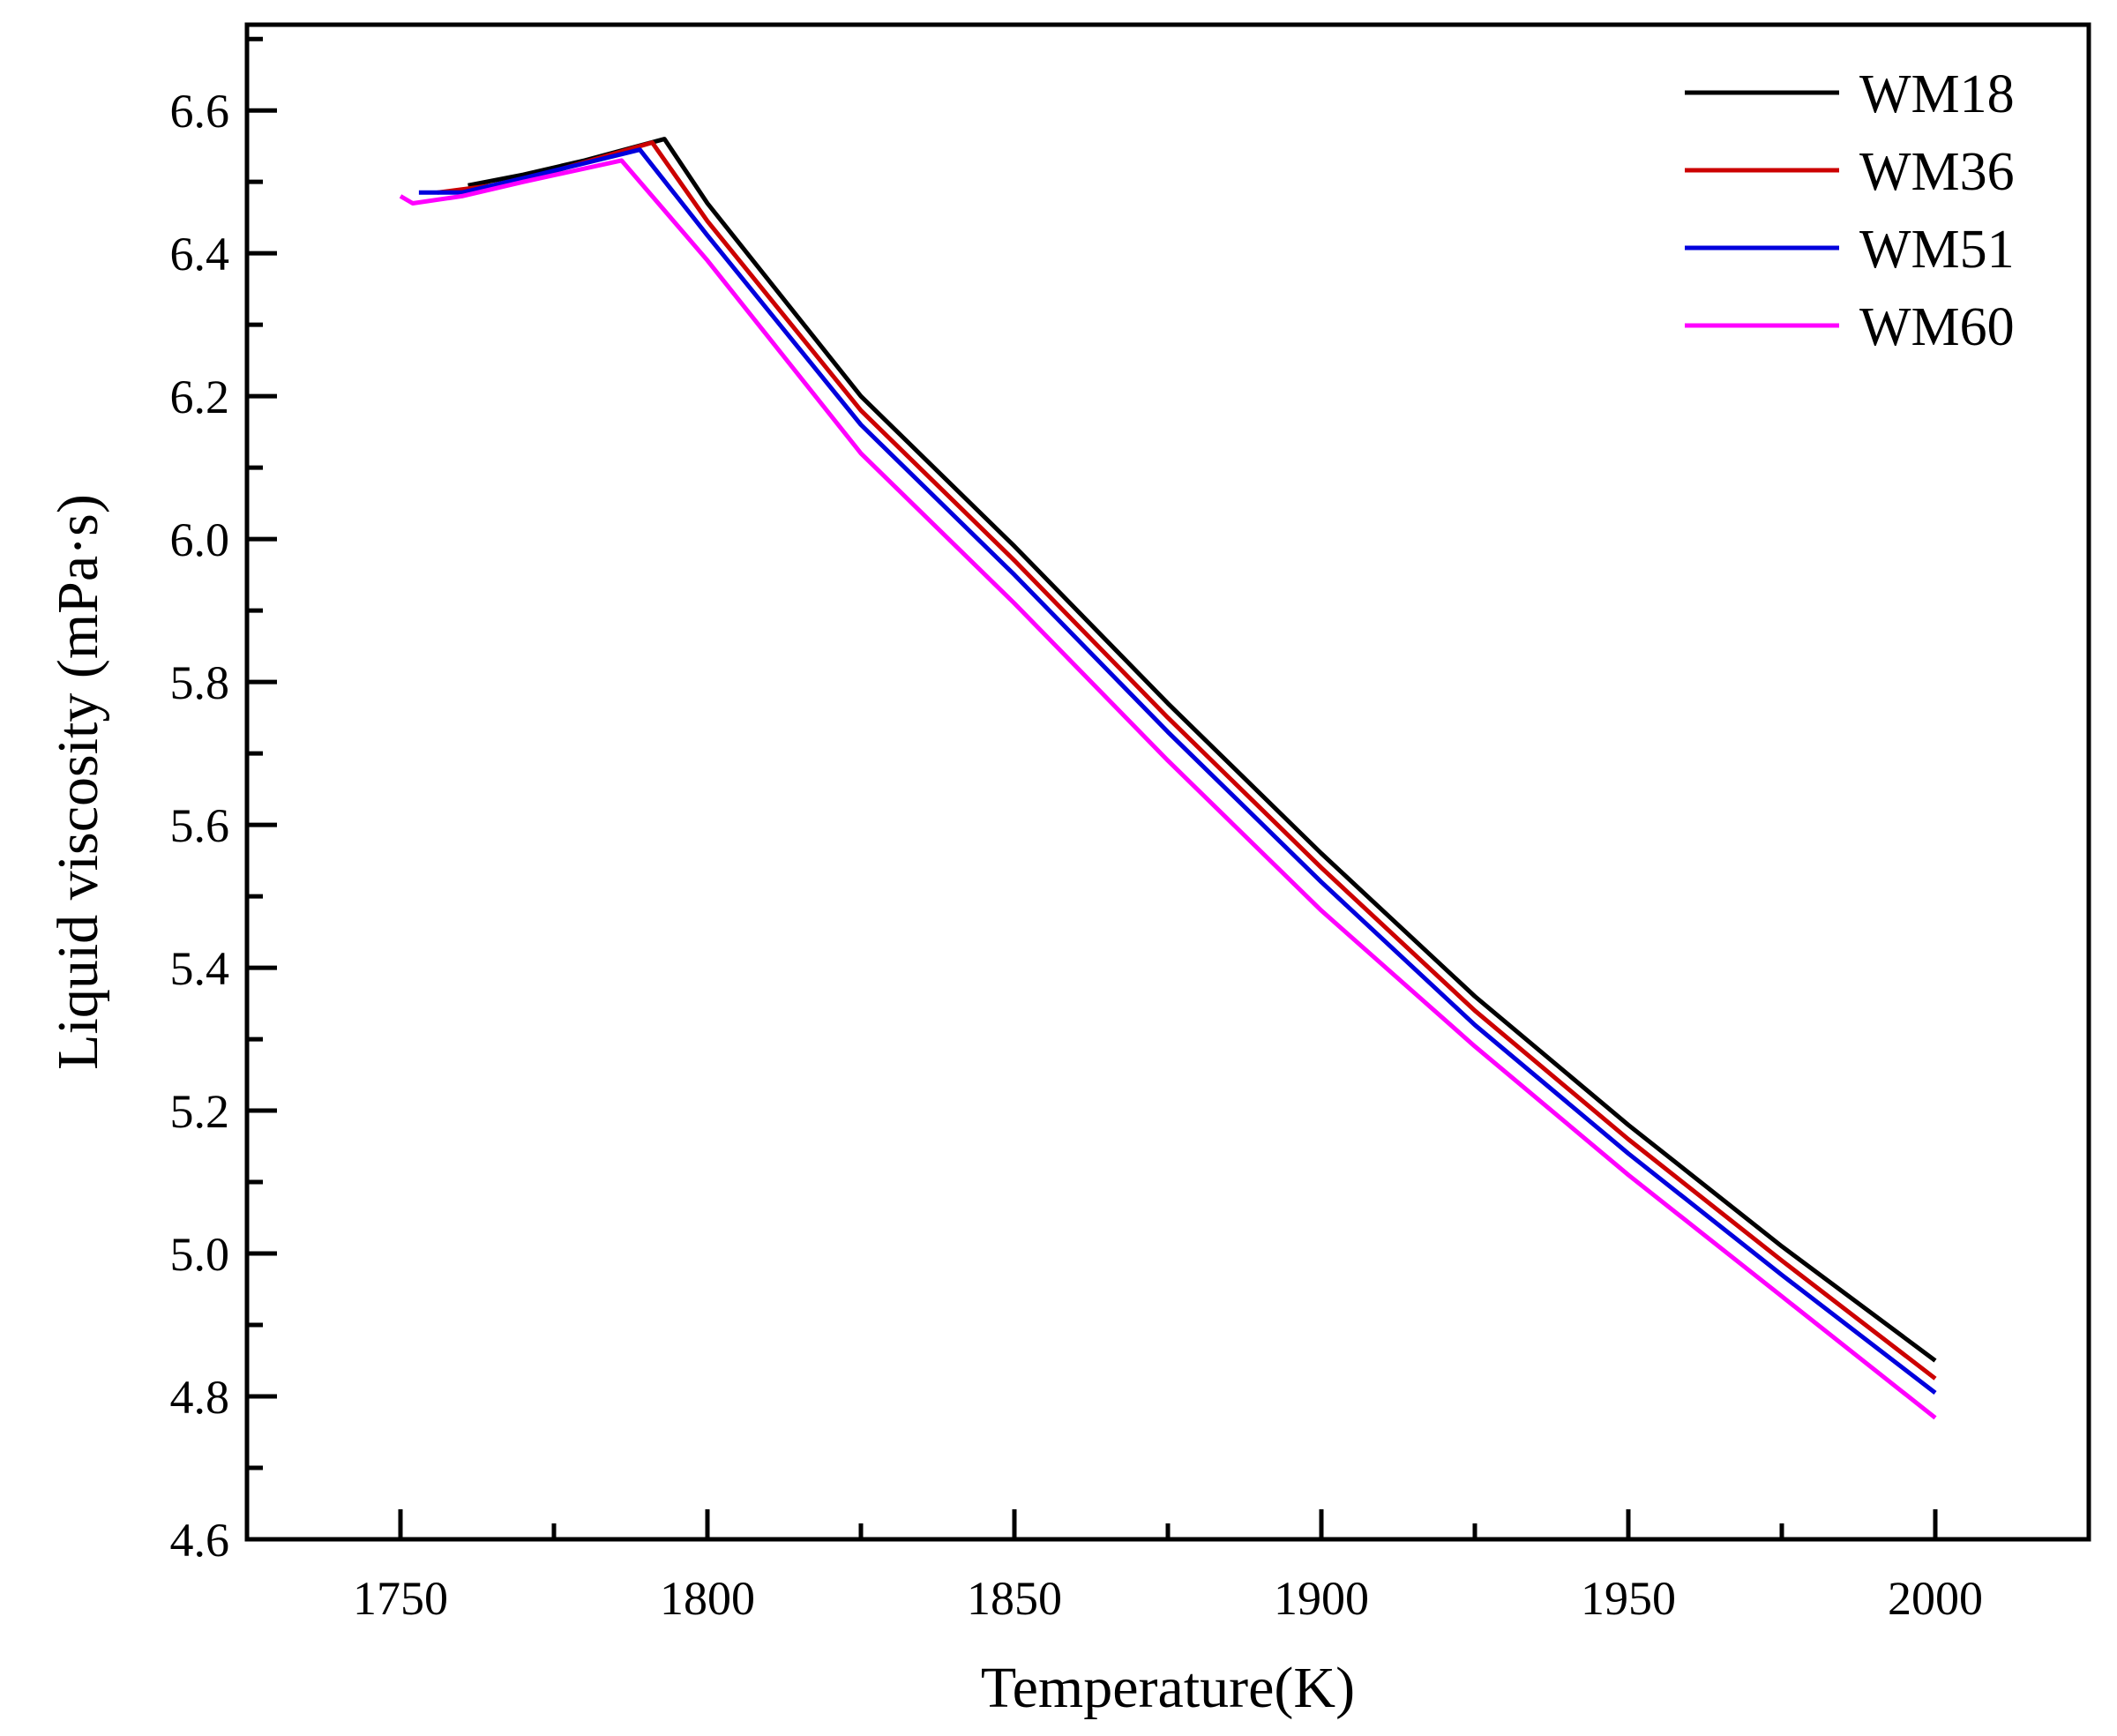 This screenshot has width=2117, height=1736. Describe the element at coordinates (1935, 1598) in the screenshot. I see `x-tick-label: 2000` at that location.